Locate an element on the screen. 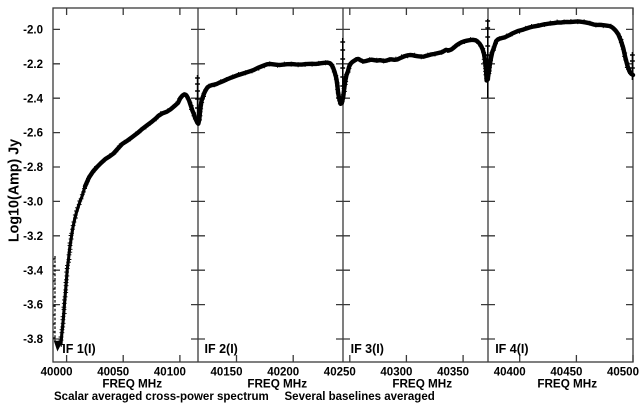 The image size is (639, 405). svg-text: 40450 is located at coordinates (566, 373).